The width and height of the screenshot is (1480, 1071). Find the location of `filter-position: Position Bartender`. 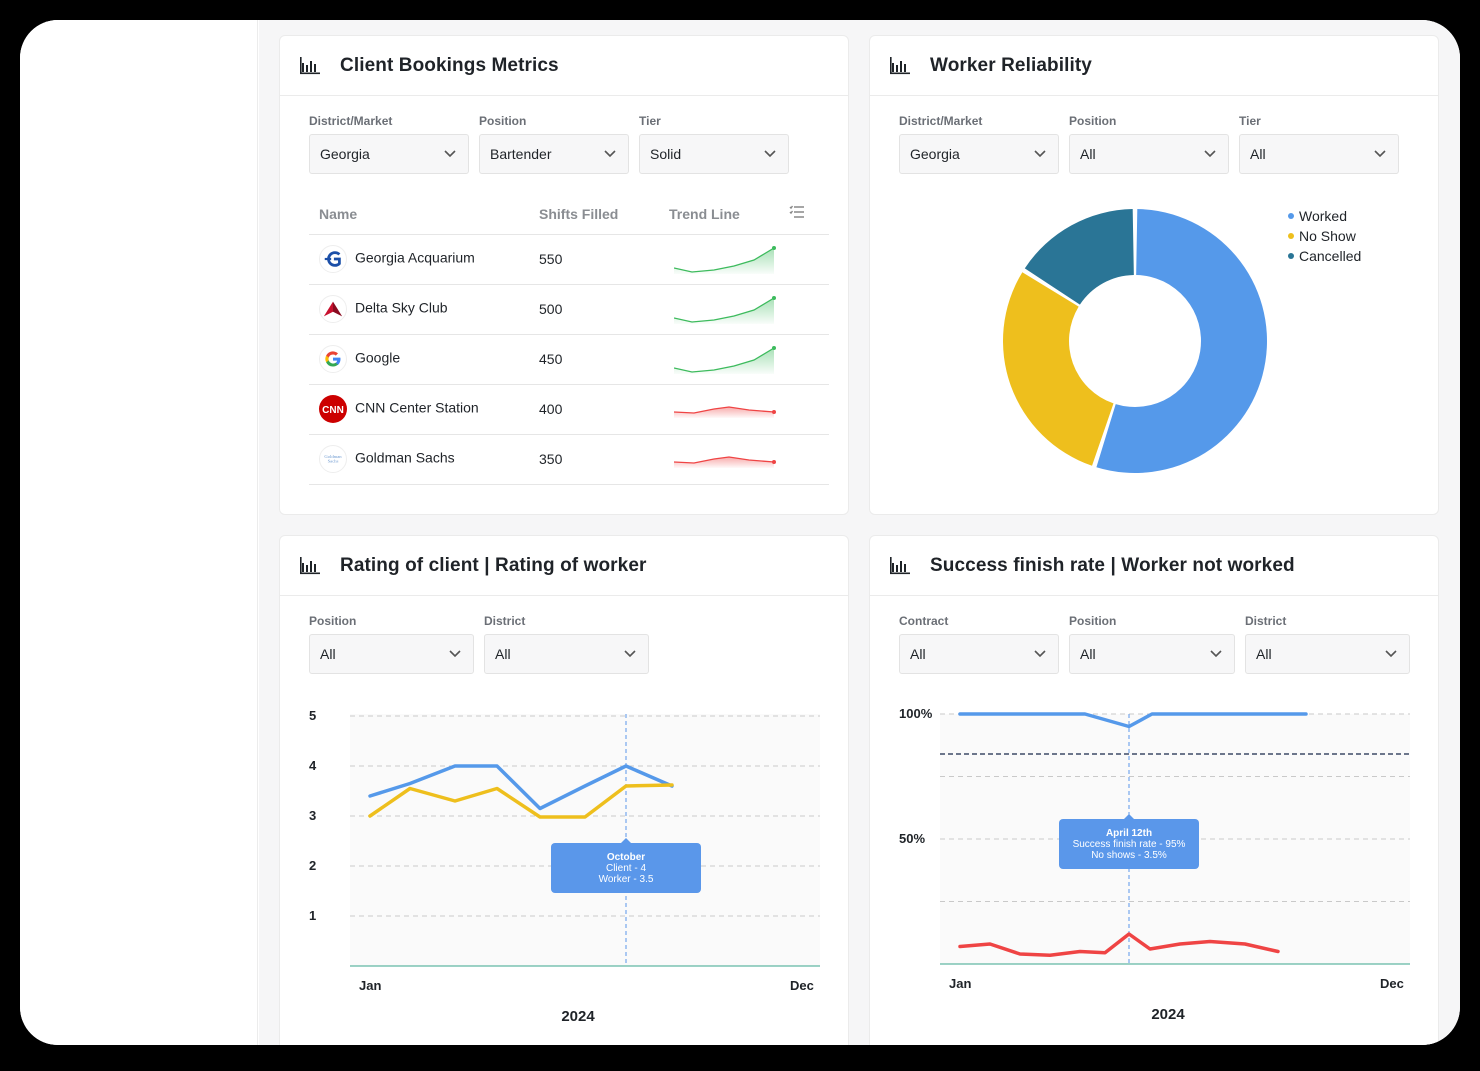

filter-position: Position Bartender is located at coordinates (554, 144).